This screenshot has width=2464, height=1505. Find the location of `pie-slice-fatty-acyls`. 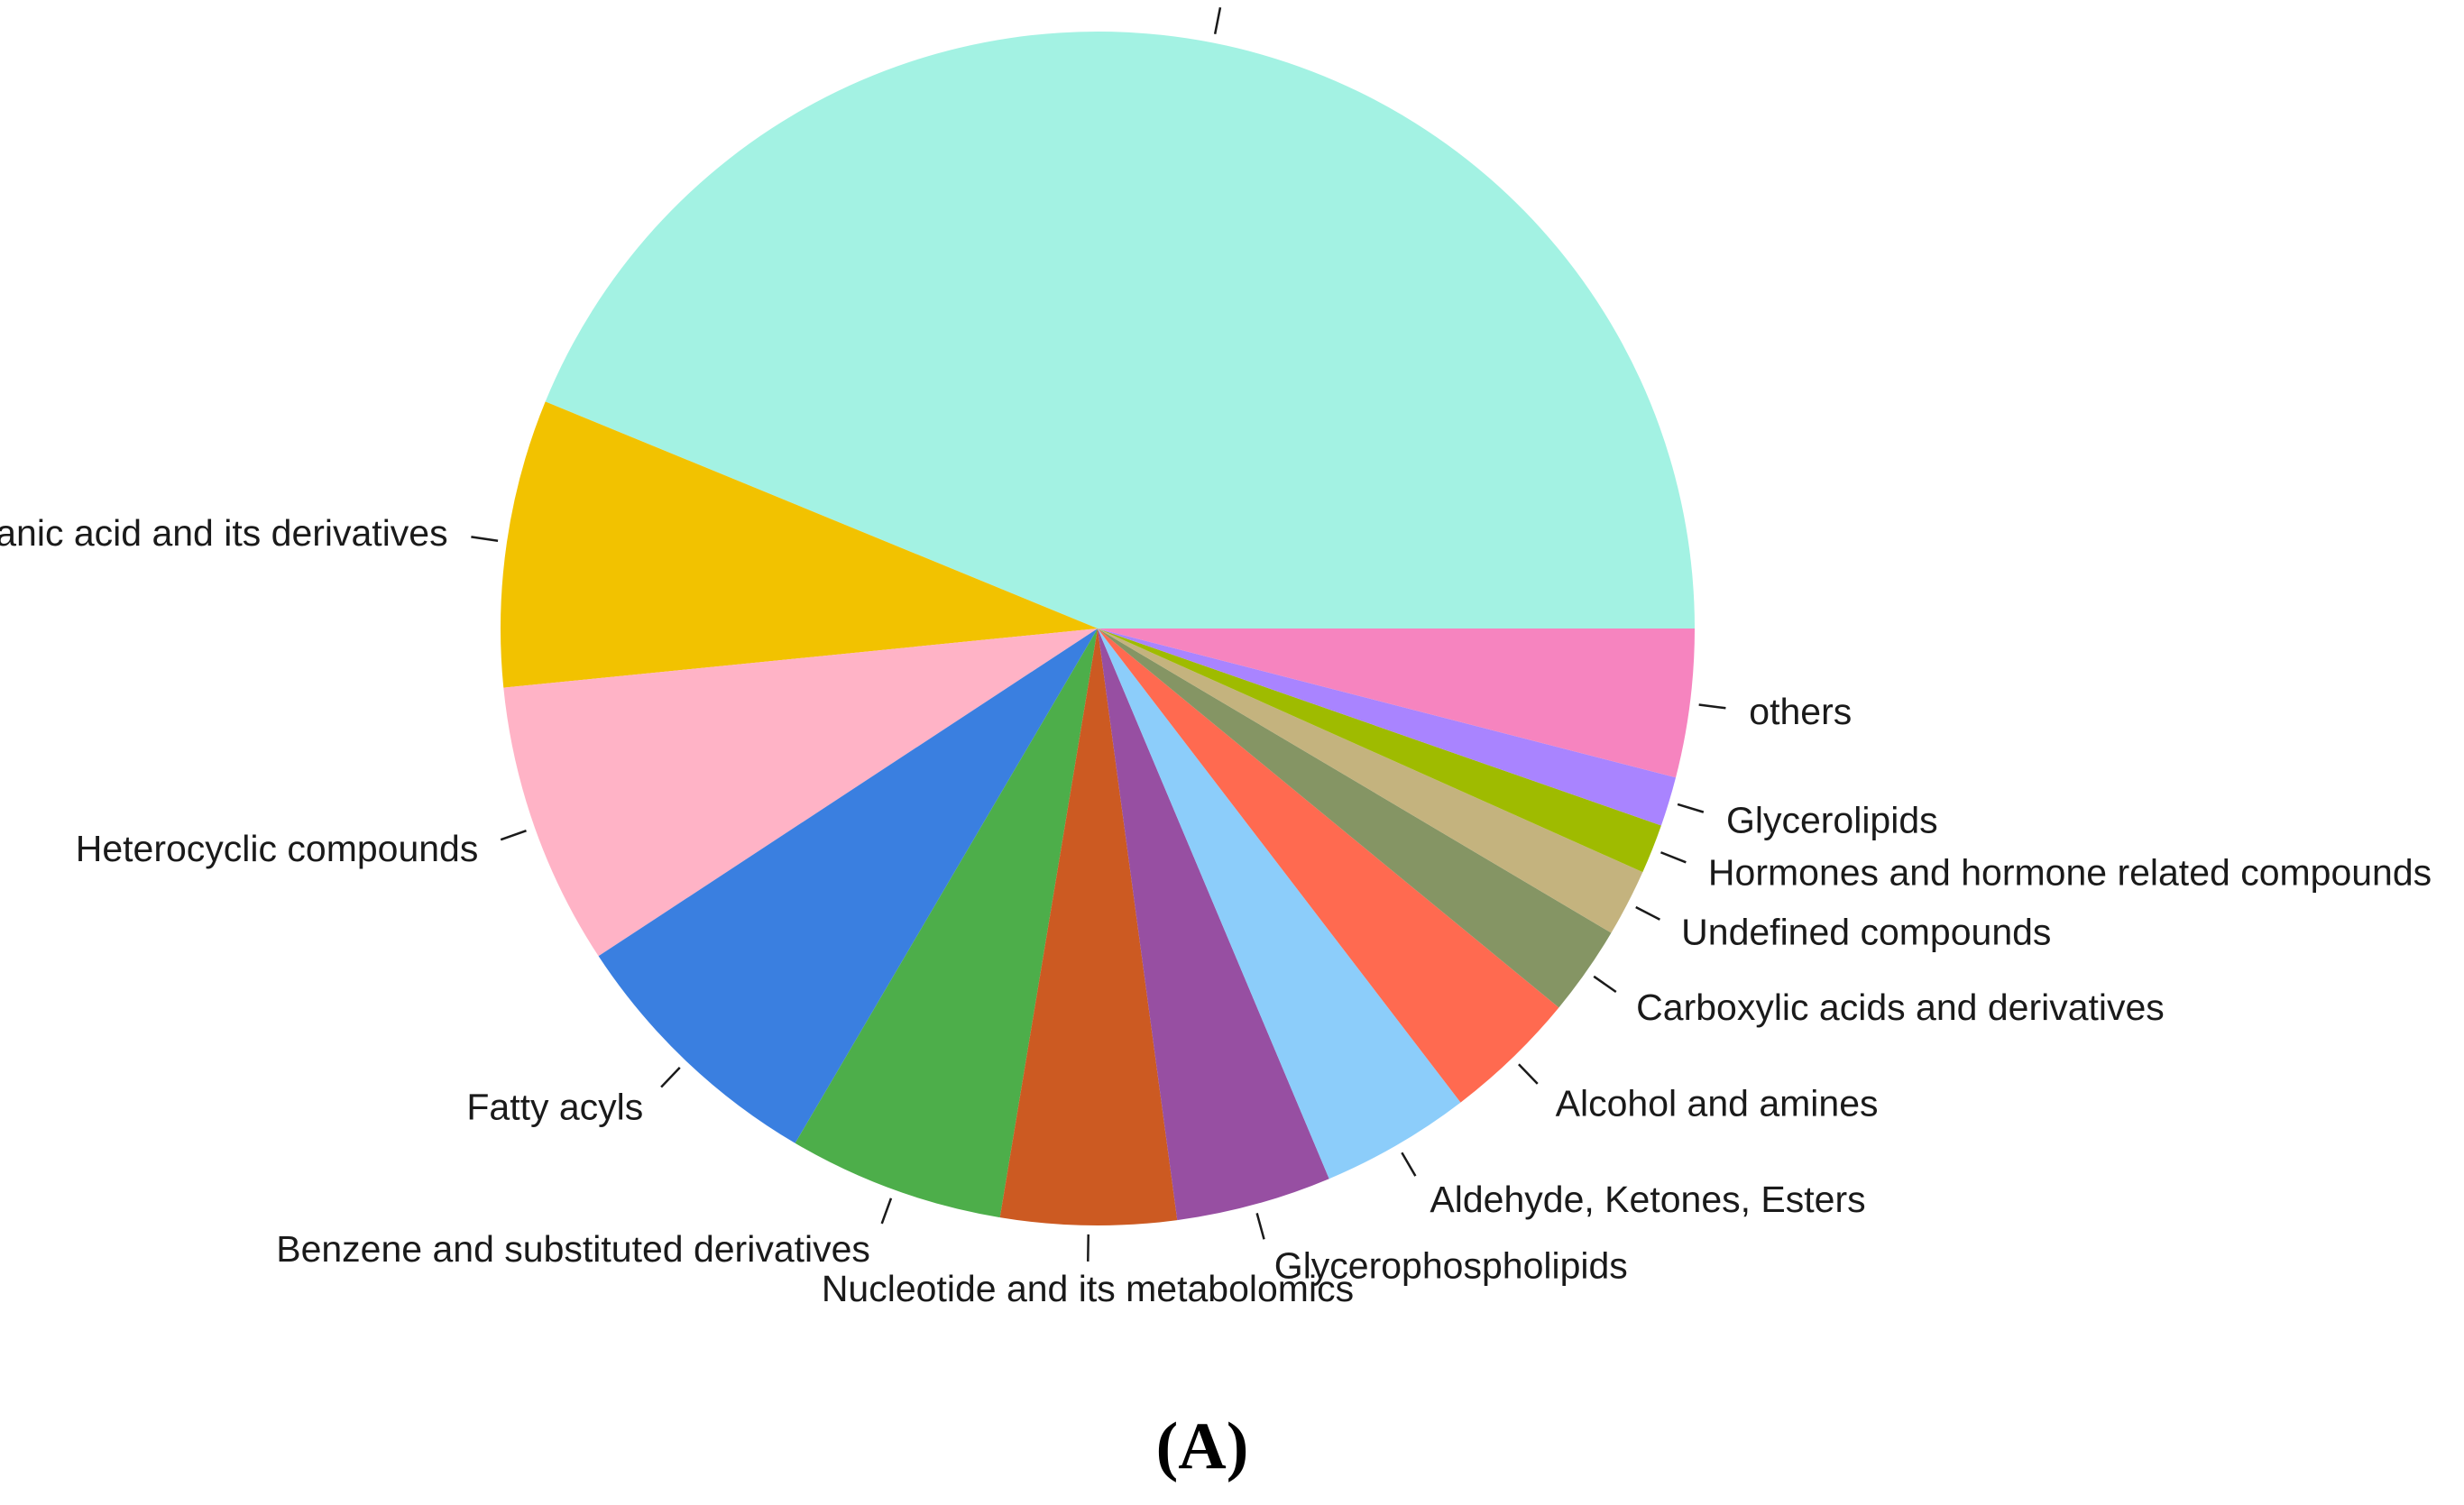

pie-slice-fatty-acyls is located at coordinates (848, 886).